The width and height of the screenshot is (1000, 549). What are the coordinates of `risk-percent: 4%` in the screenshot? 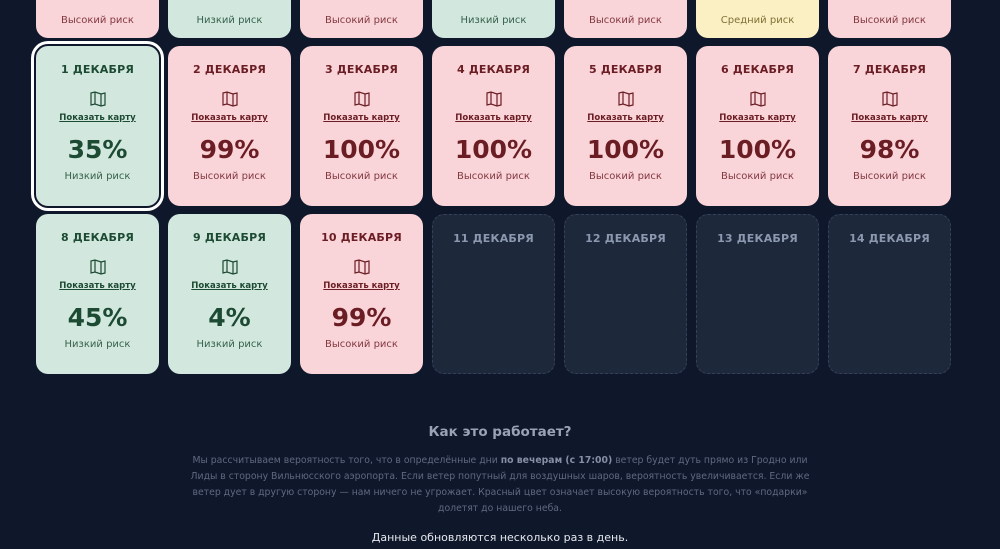 It's located at (229, 317).